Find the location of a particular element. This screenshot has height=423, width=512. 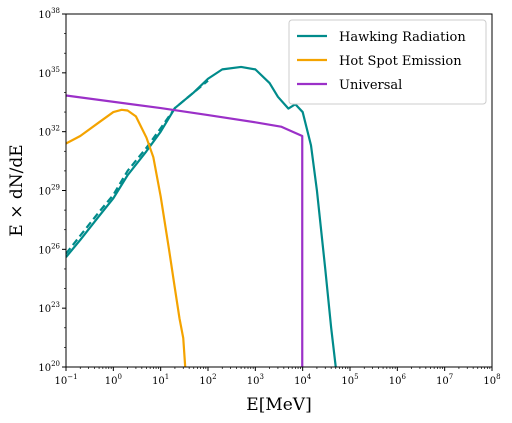

y-tick-label: 1026 is located at coordinates (49, 249).